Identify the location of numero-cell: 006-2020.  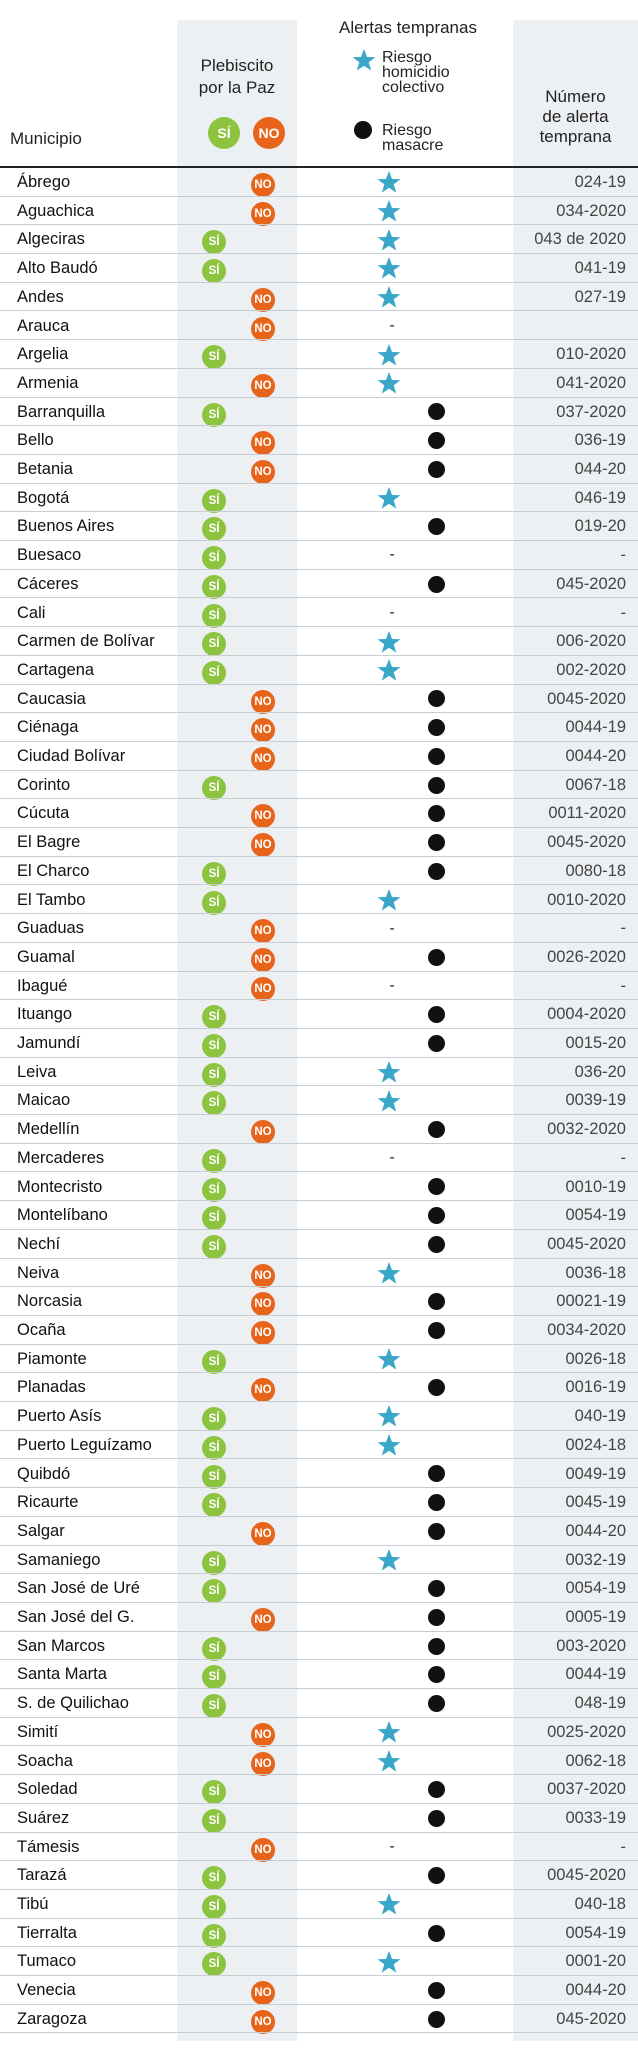
(591, 641).